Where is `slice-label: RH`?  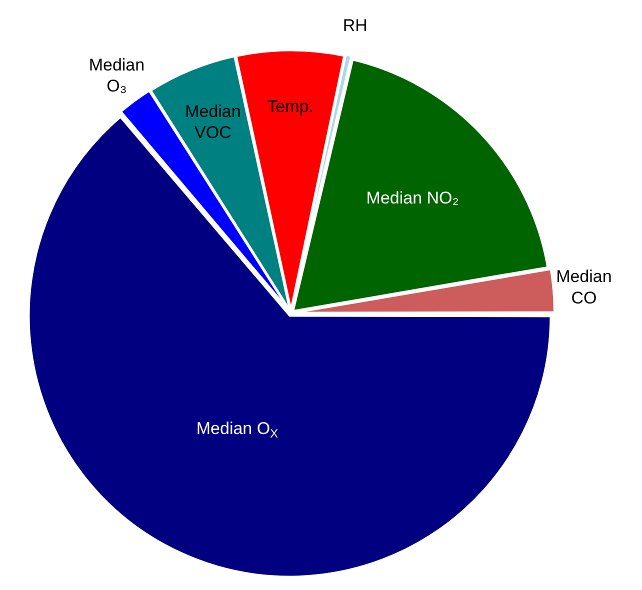 slice-label: RH is located at coordinates (355, 25).